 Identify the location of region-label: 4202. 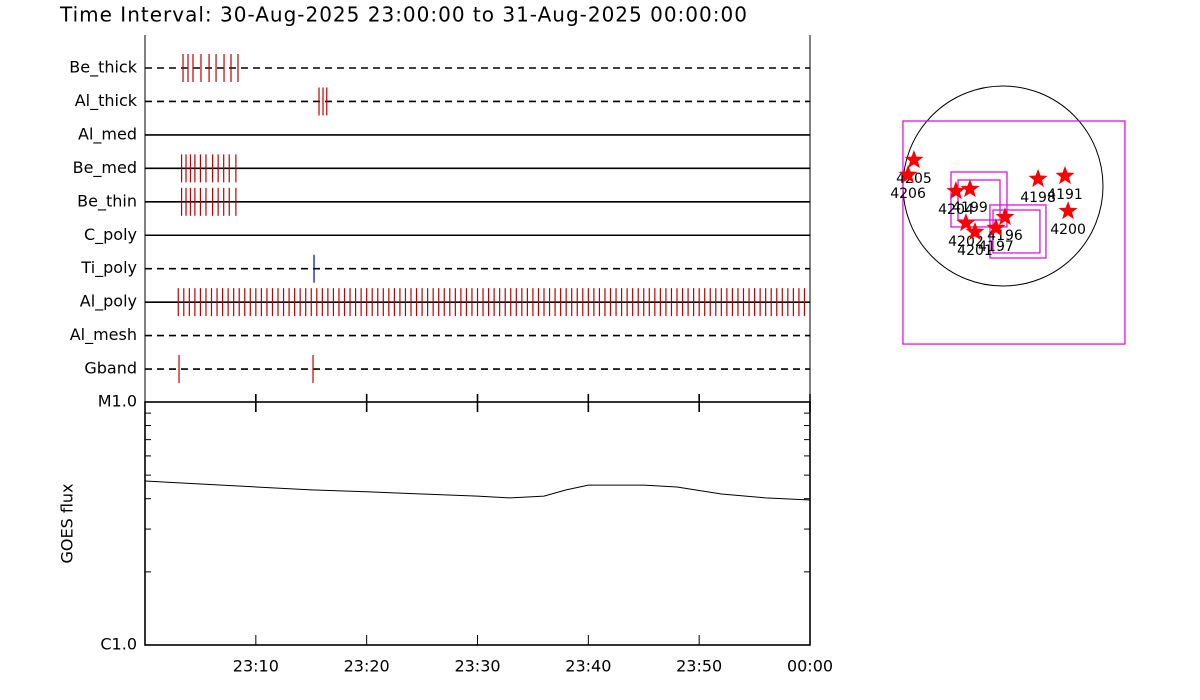
(966, 242).